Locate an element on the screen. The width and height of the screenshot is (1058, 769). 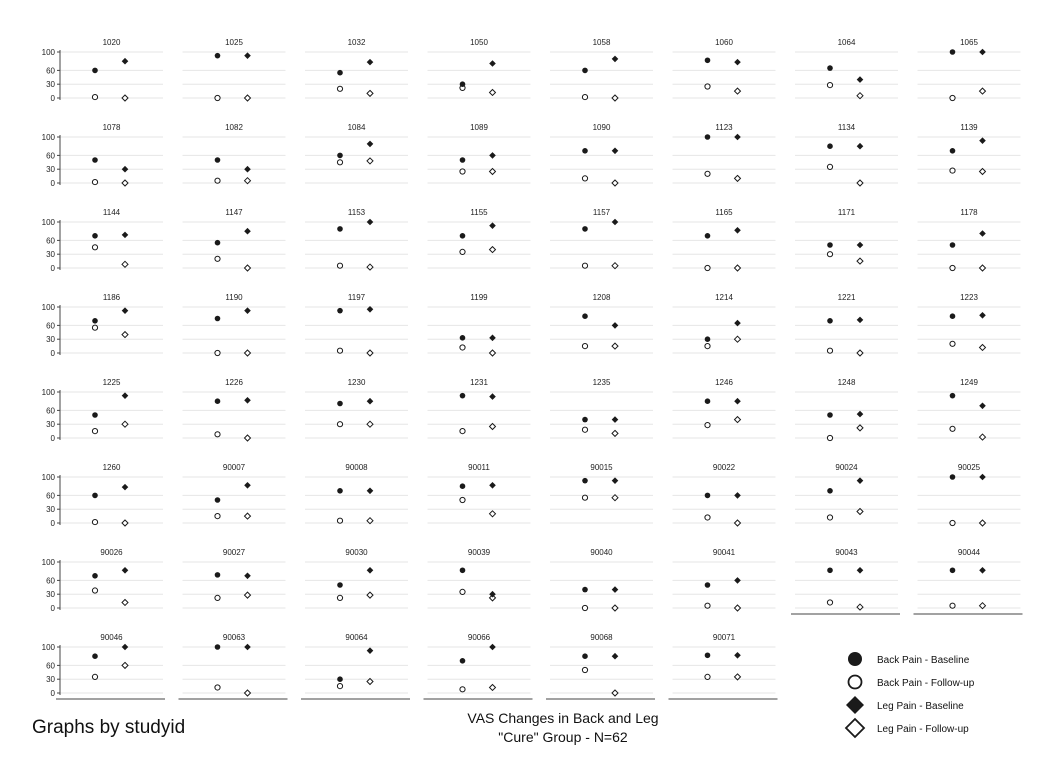
panel-title: 90022 is located at coordinates (724, 467).